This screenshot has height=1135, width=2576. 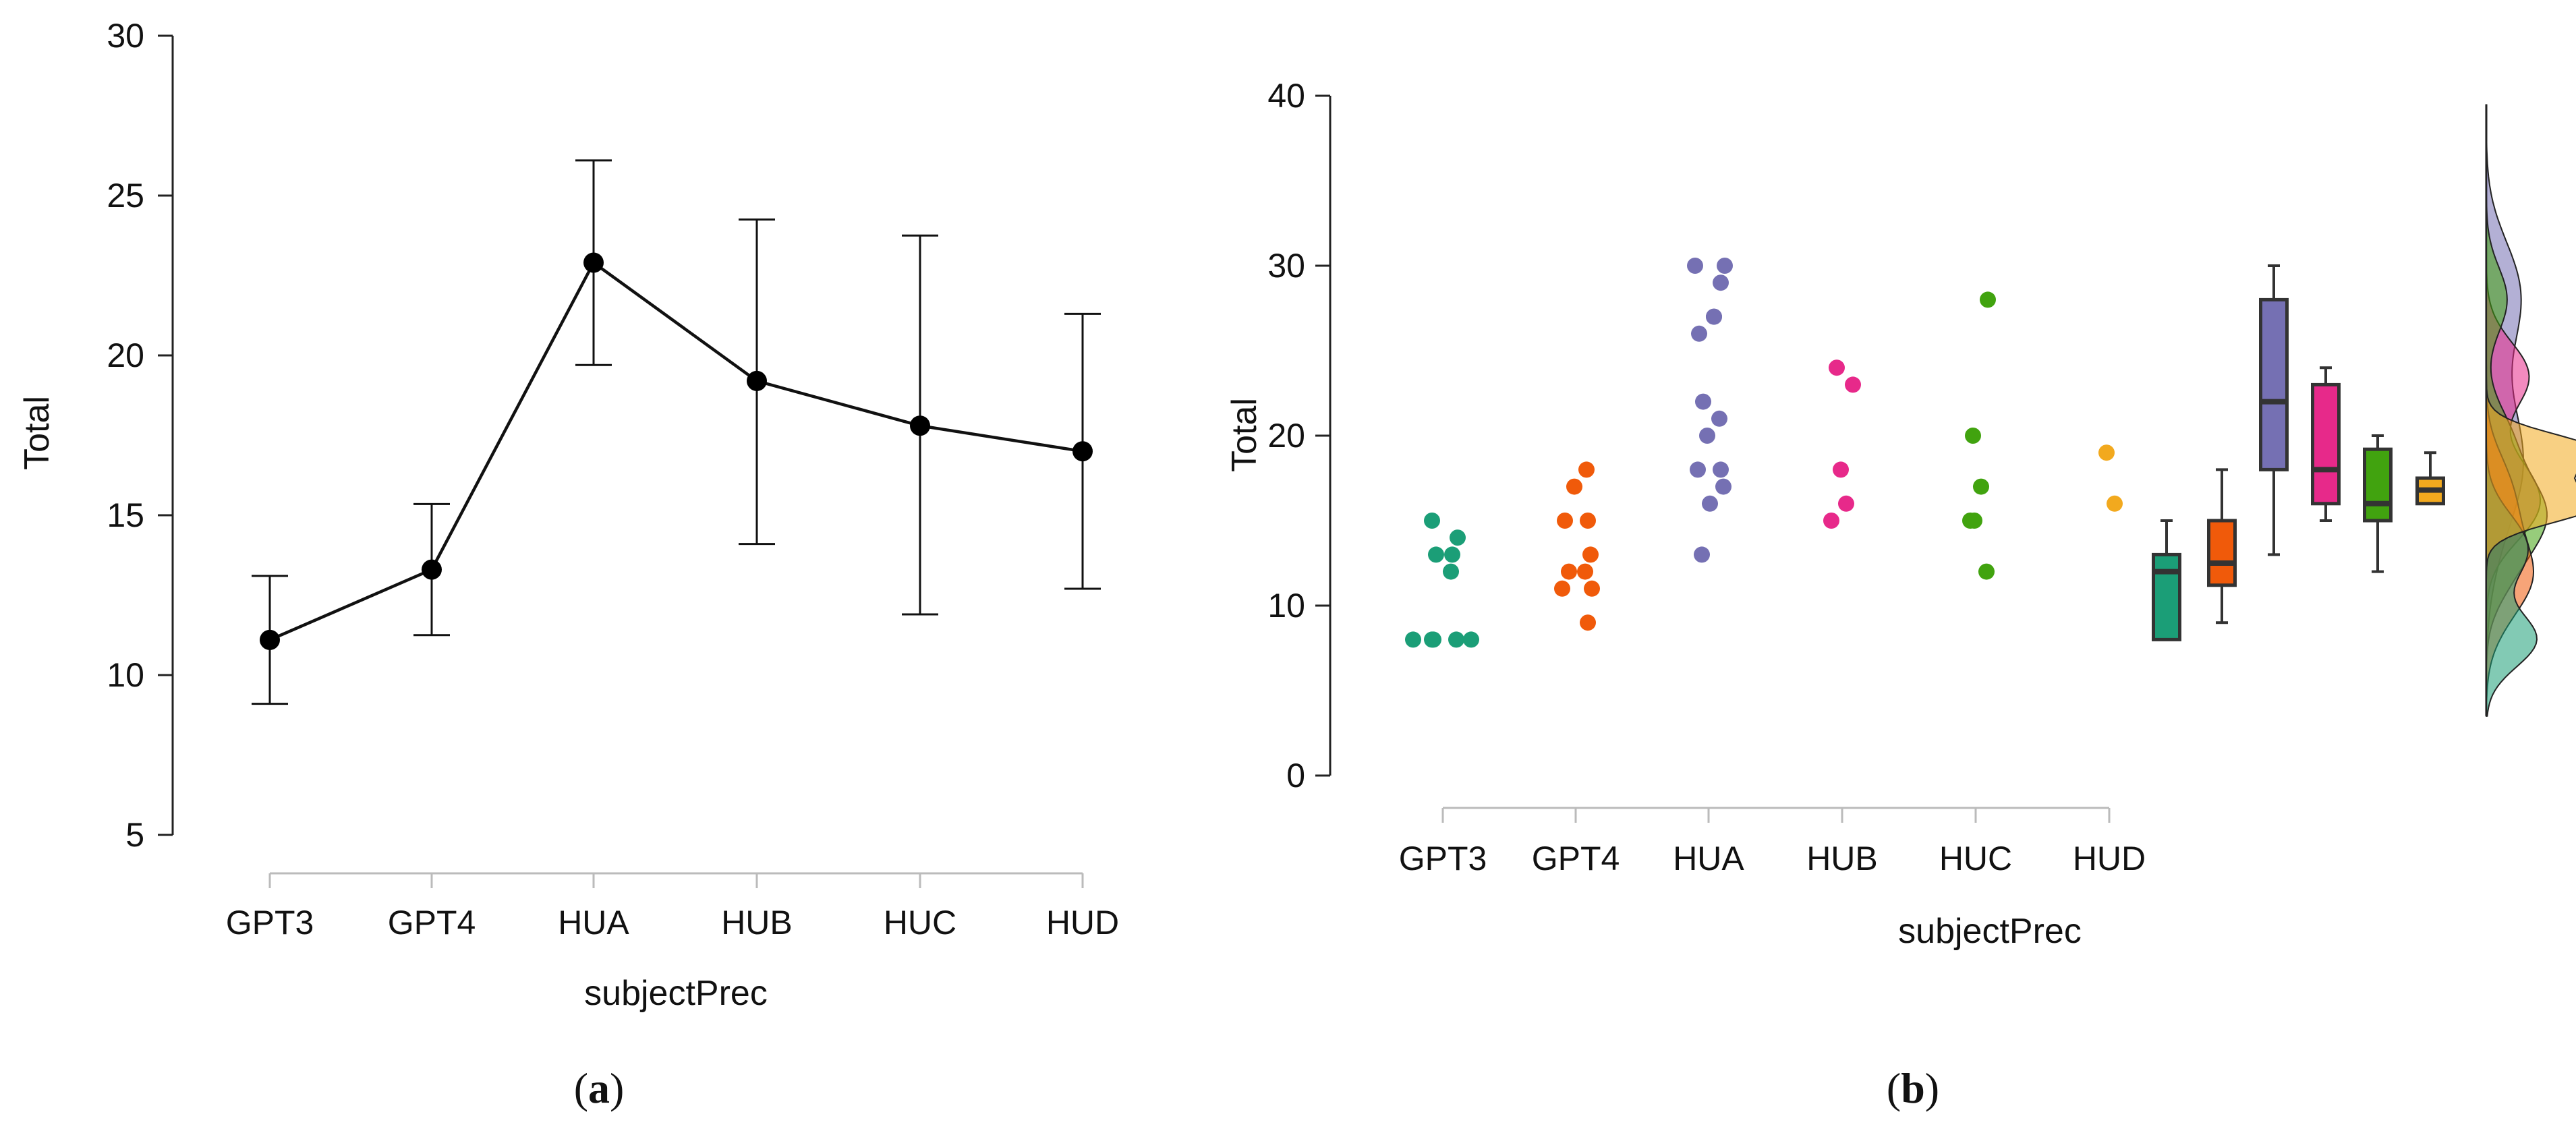 What do you see at coordinates (1286, 266) in the screenshot?
I see `chart-b-y-tick-label: 30` at bounding box center [1286, 266].